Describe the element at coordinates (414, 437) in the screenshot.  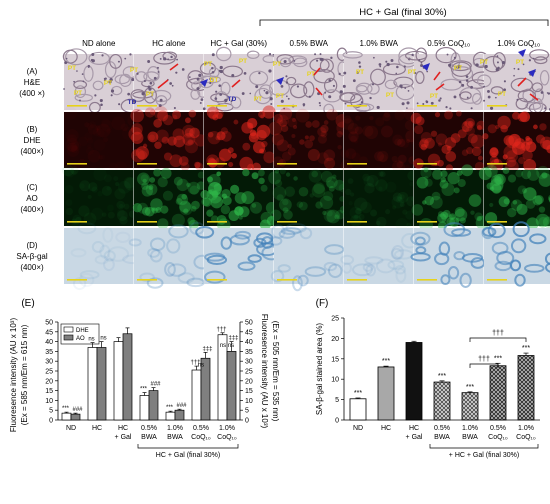
I see `f-xtick-2-b: + Gal` at that location.